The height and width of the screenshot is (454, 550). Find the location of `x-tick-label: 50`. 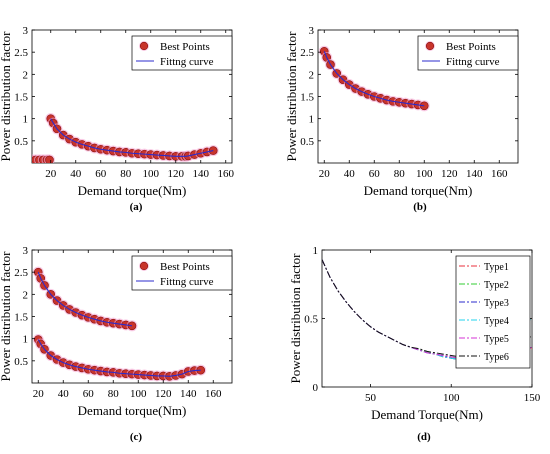

x-tick-label: 50 is located at coordinates (371, 398).